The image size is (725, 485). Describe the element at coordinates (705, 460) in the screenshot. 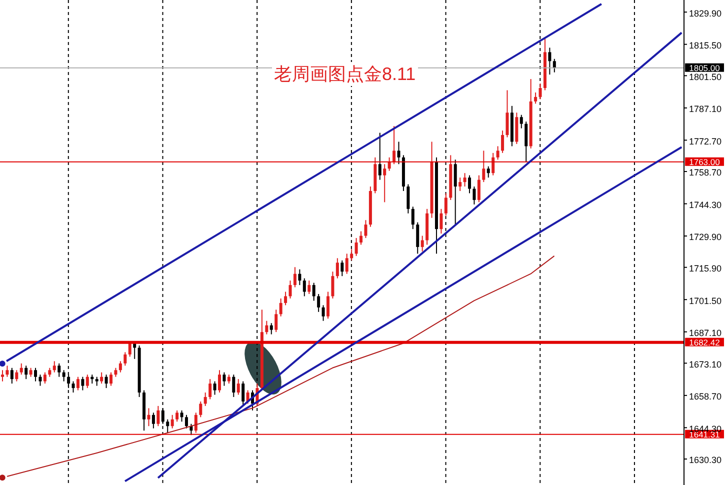

I see `y-tick-label: 1630.30` at that location.